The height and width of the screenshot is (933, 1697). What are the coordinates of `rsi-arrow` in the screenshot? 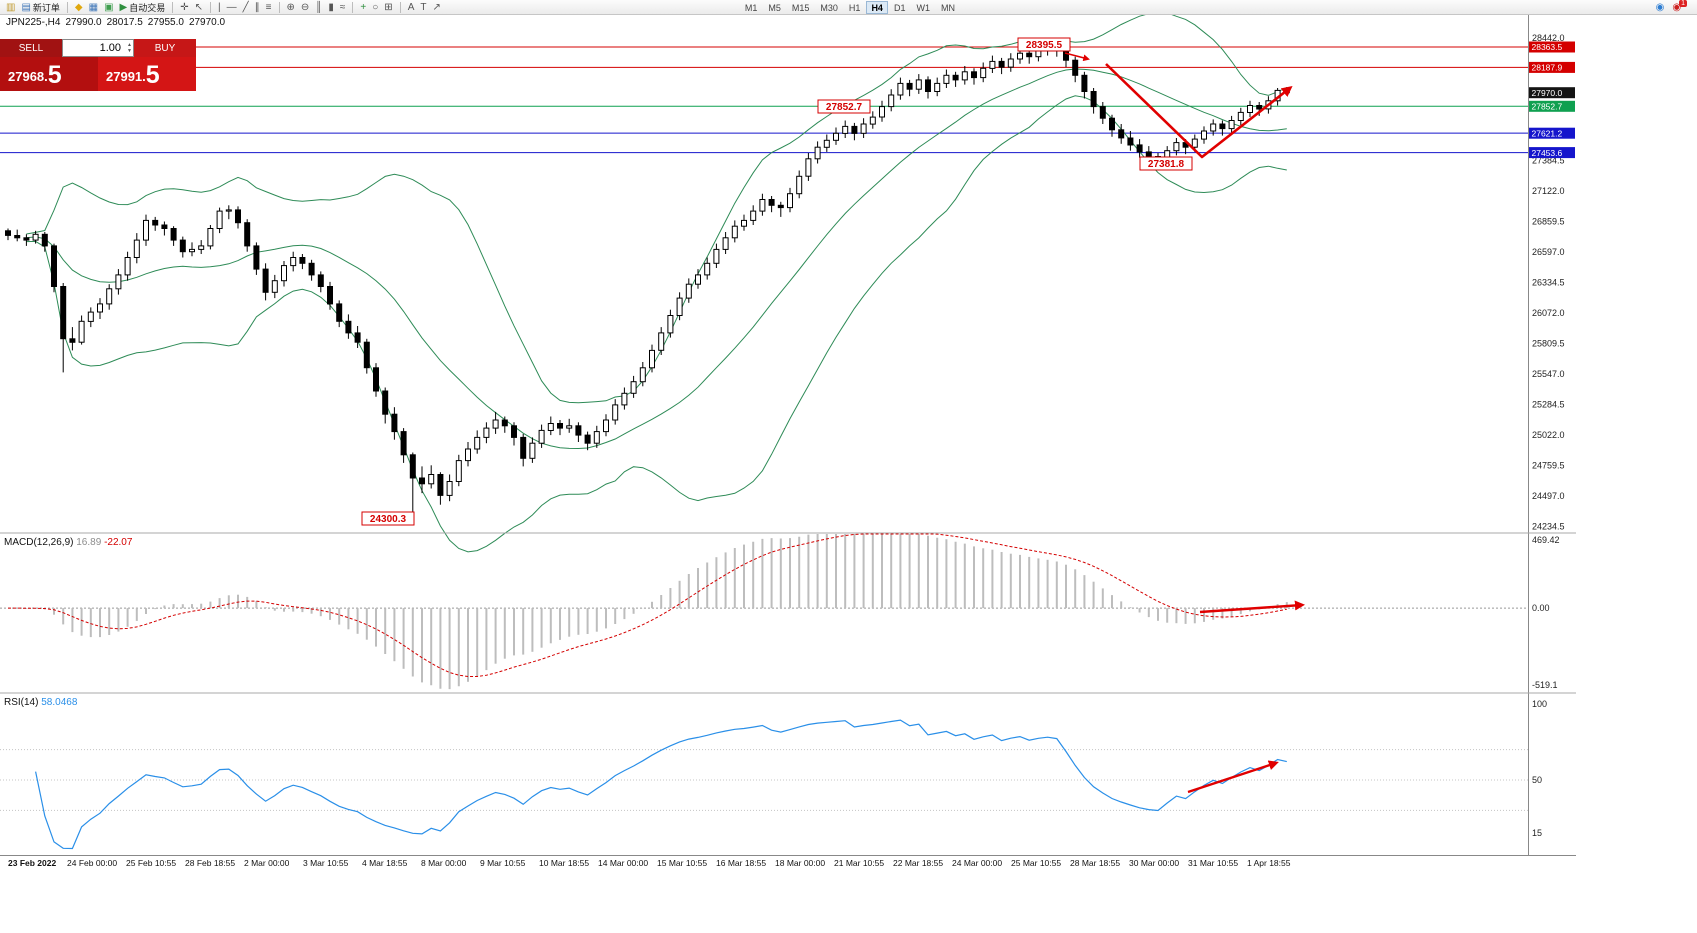 It's located at (1233, 777).